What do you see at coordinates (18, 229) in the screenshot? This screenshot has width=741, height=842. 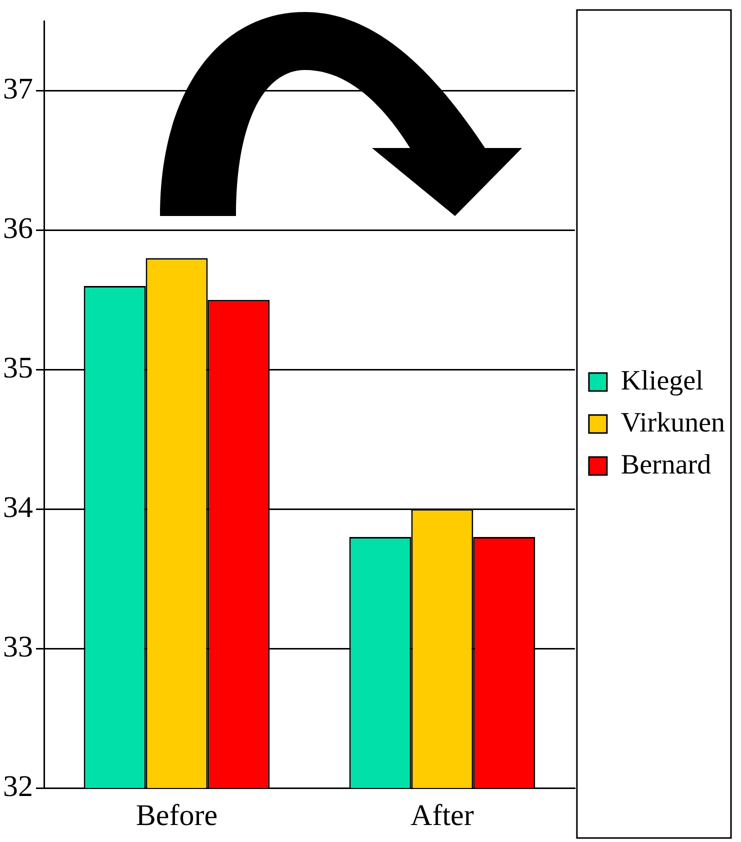 I see `y-tick-label: 36` at bounding box center [18, 229].